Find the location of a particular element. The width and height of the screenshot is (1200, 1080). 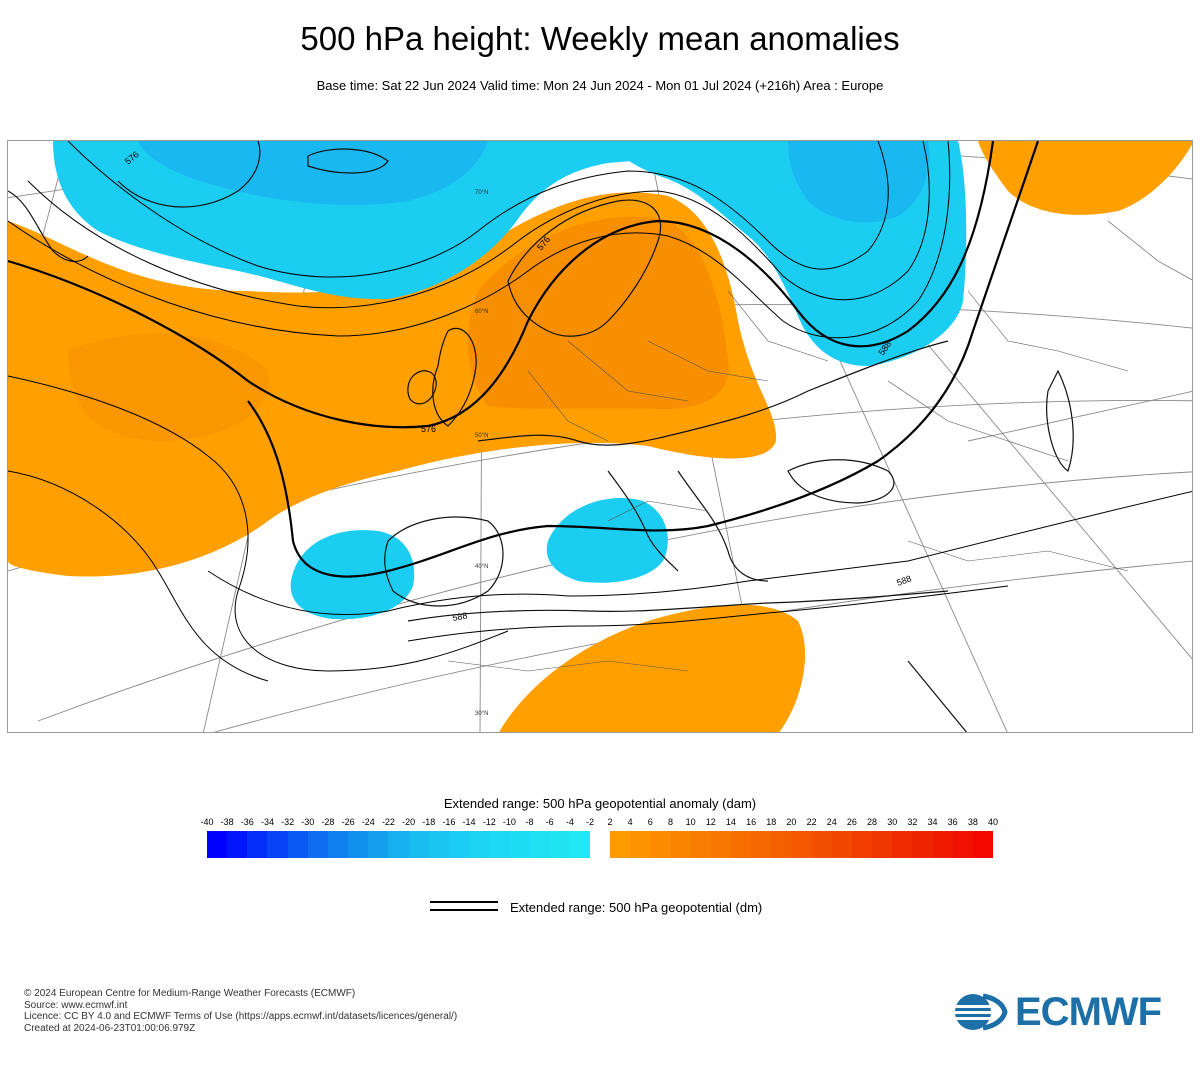

legend-tick: -30 is located at coordinates (308, 822).